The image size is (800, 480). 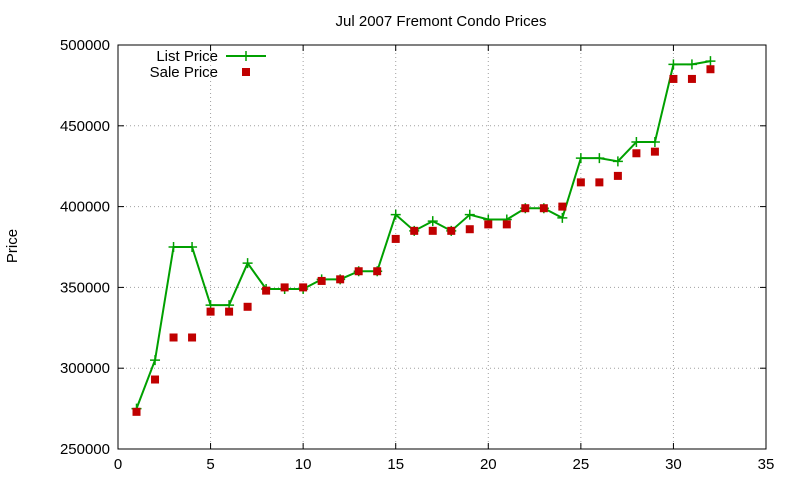 What do you see at coordinates (441, 21) in the screenshot?
I see `chart-title: Jul 2007 Fremont Condo Prices` at bounding box center [441, 21].